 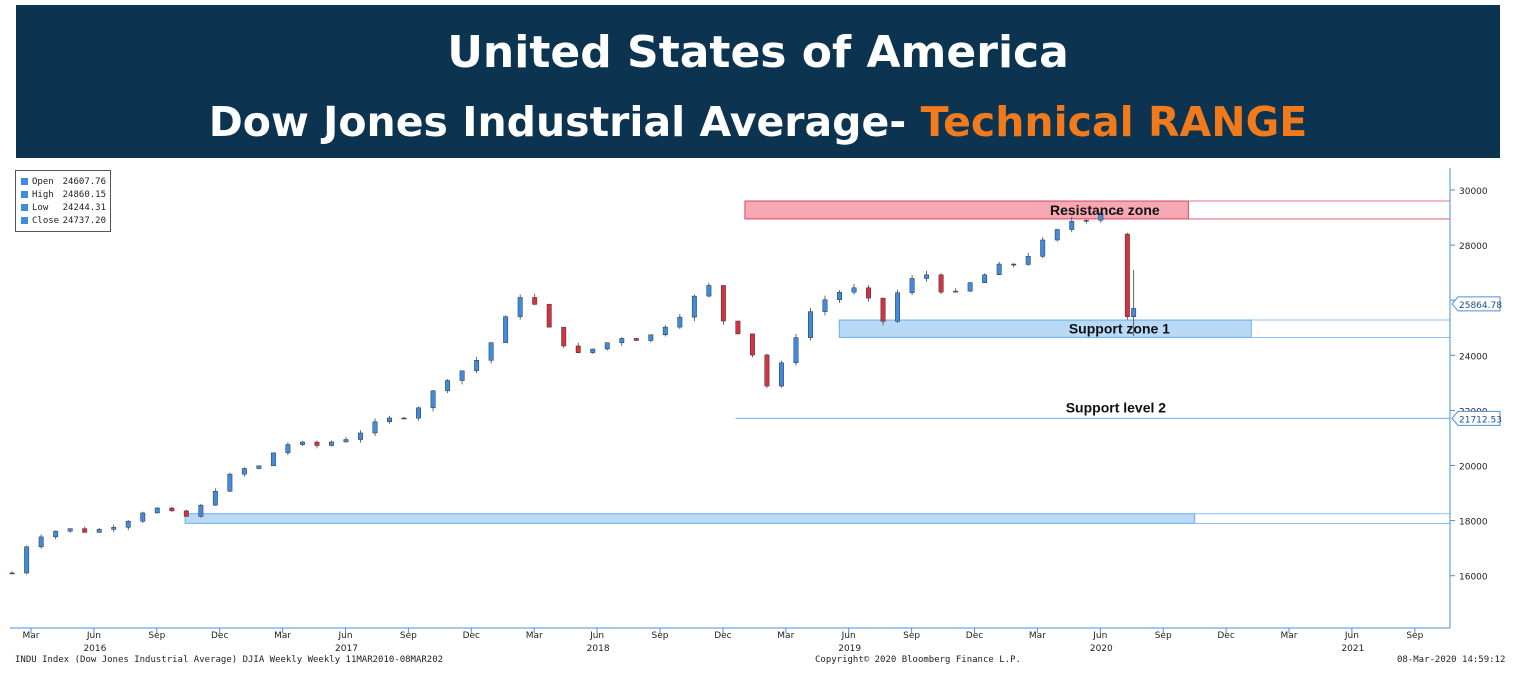 I want to click on legend-value: 24860.15, so click(x=84, y=194).